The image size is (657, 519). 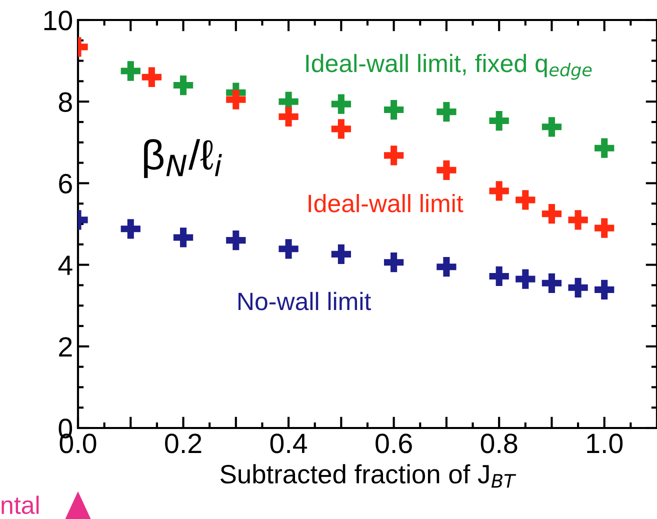 I want to click on x-tick-label: 0.2, so click(x=183, y=444).